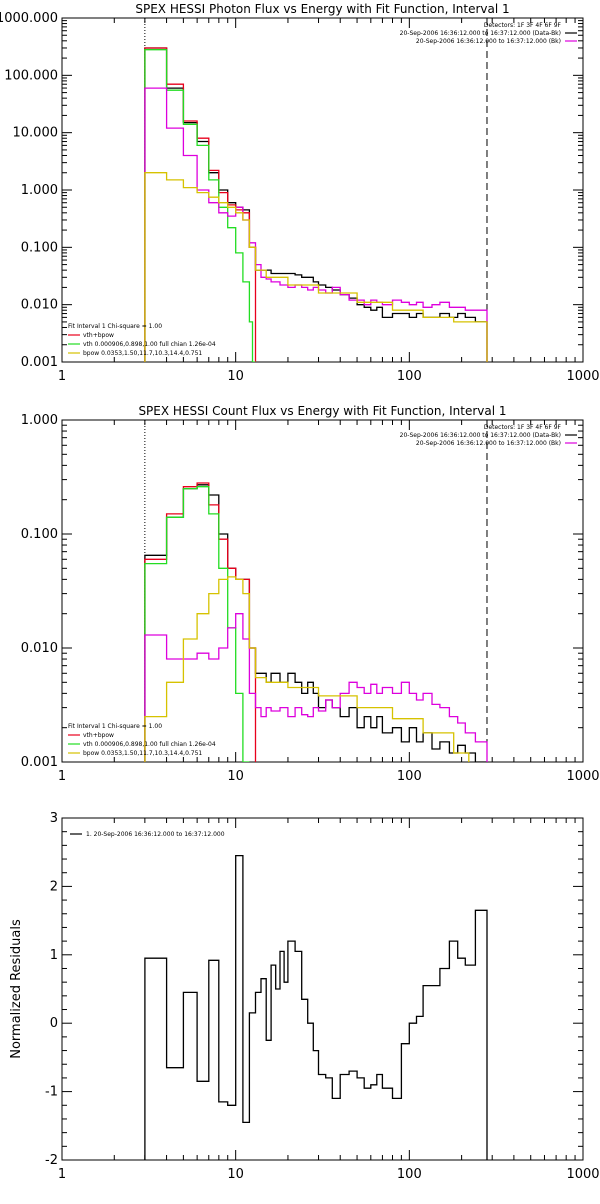 Image resolution: width=600 pixels, height=1204 pixels. What do you see at coordinates (36, 133) in the screenshot?
I see `y-tick-label: 10.000` at bounding box center [36, 133].